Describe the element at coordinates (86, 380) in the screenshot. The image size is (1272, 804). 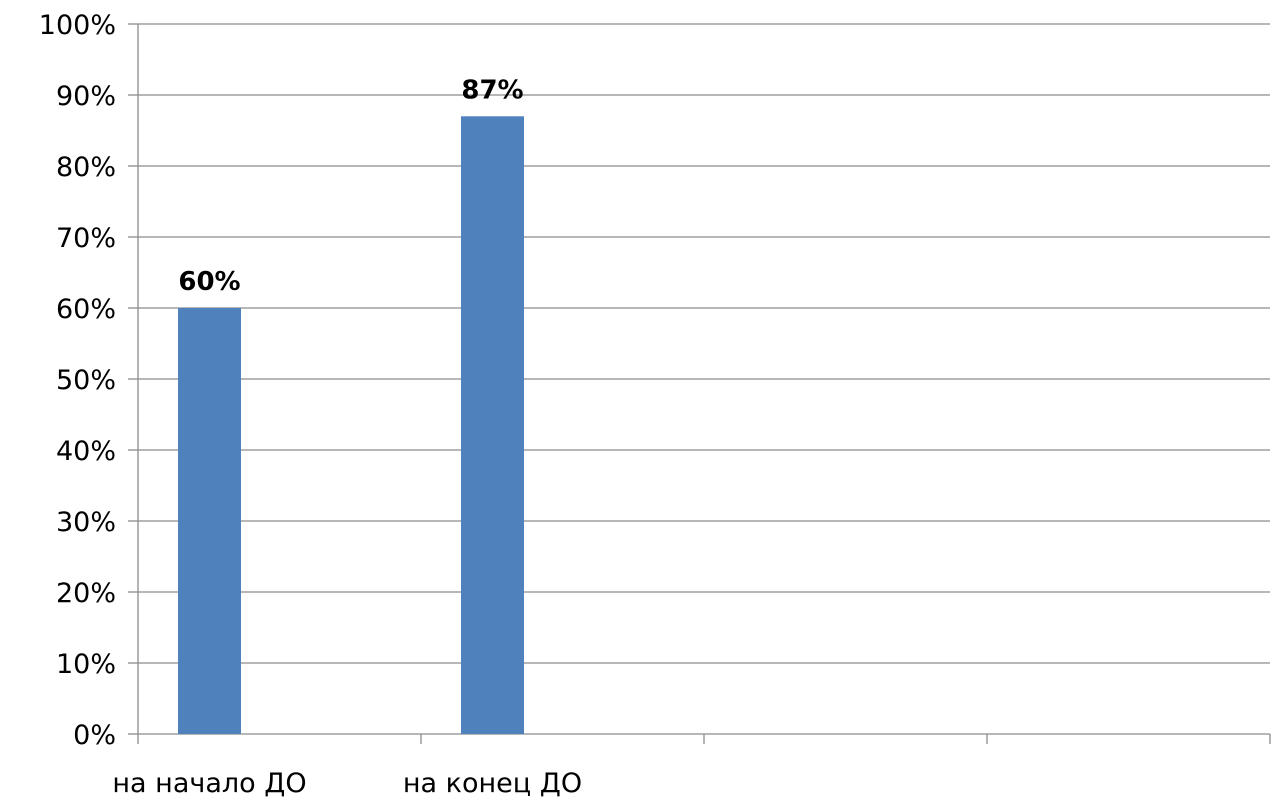
I see `y-tick-label: 50%` at that location.